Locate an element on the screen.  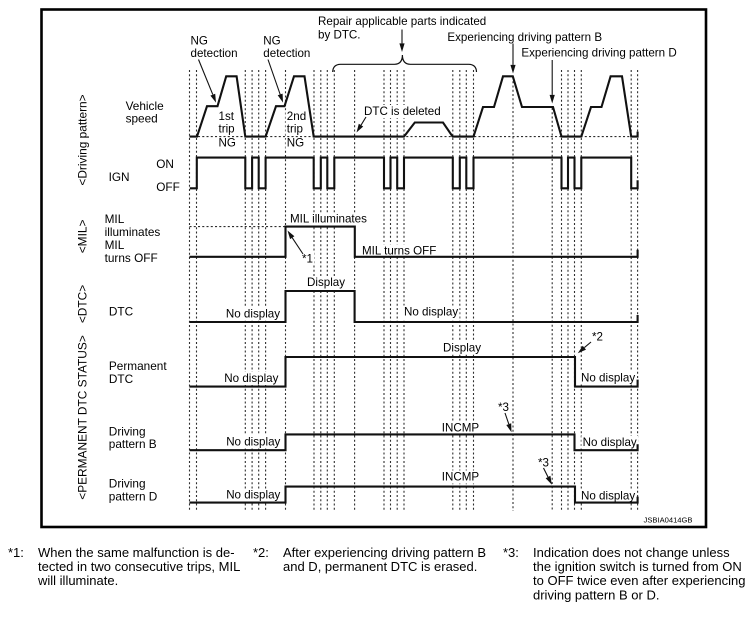
svg-text:the ignition switch is turned: the ignition switch is turned from ON is located at coordinates (637, 566).